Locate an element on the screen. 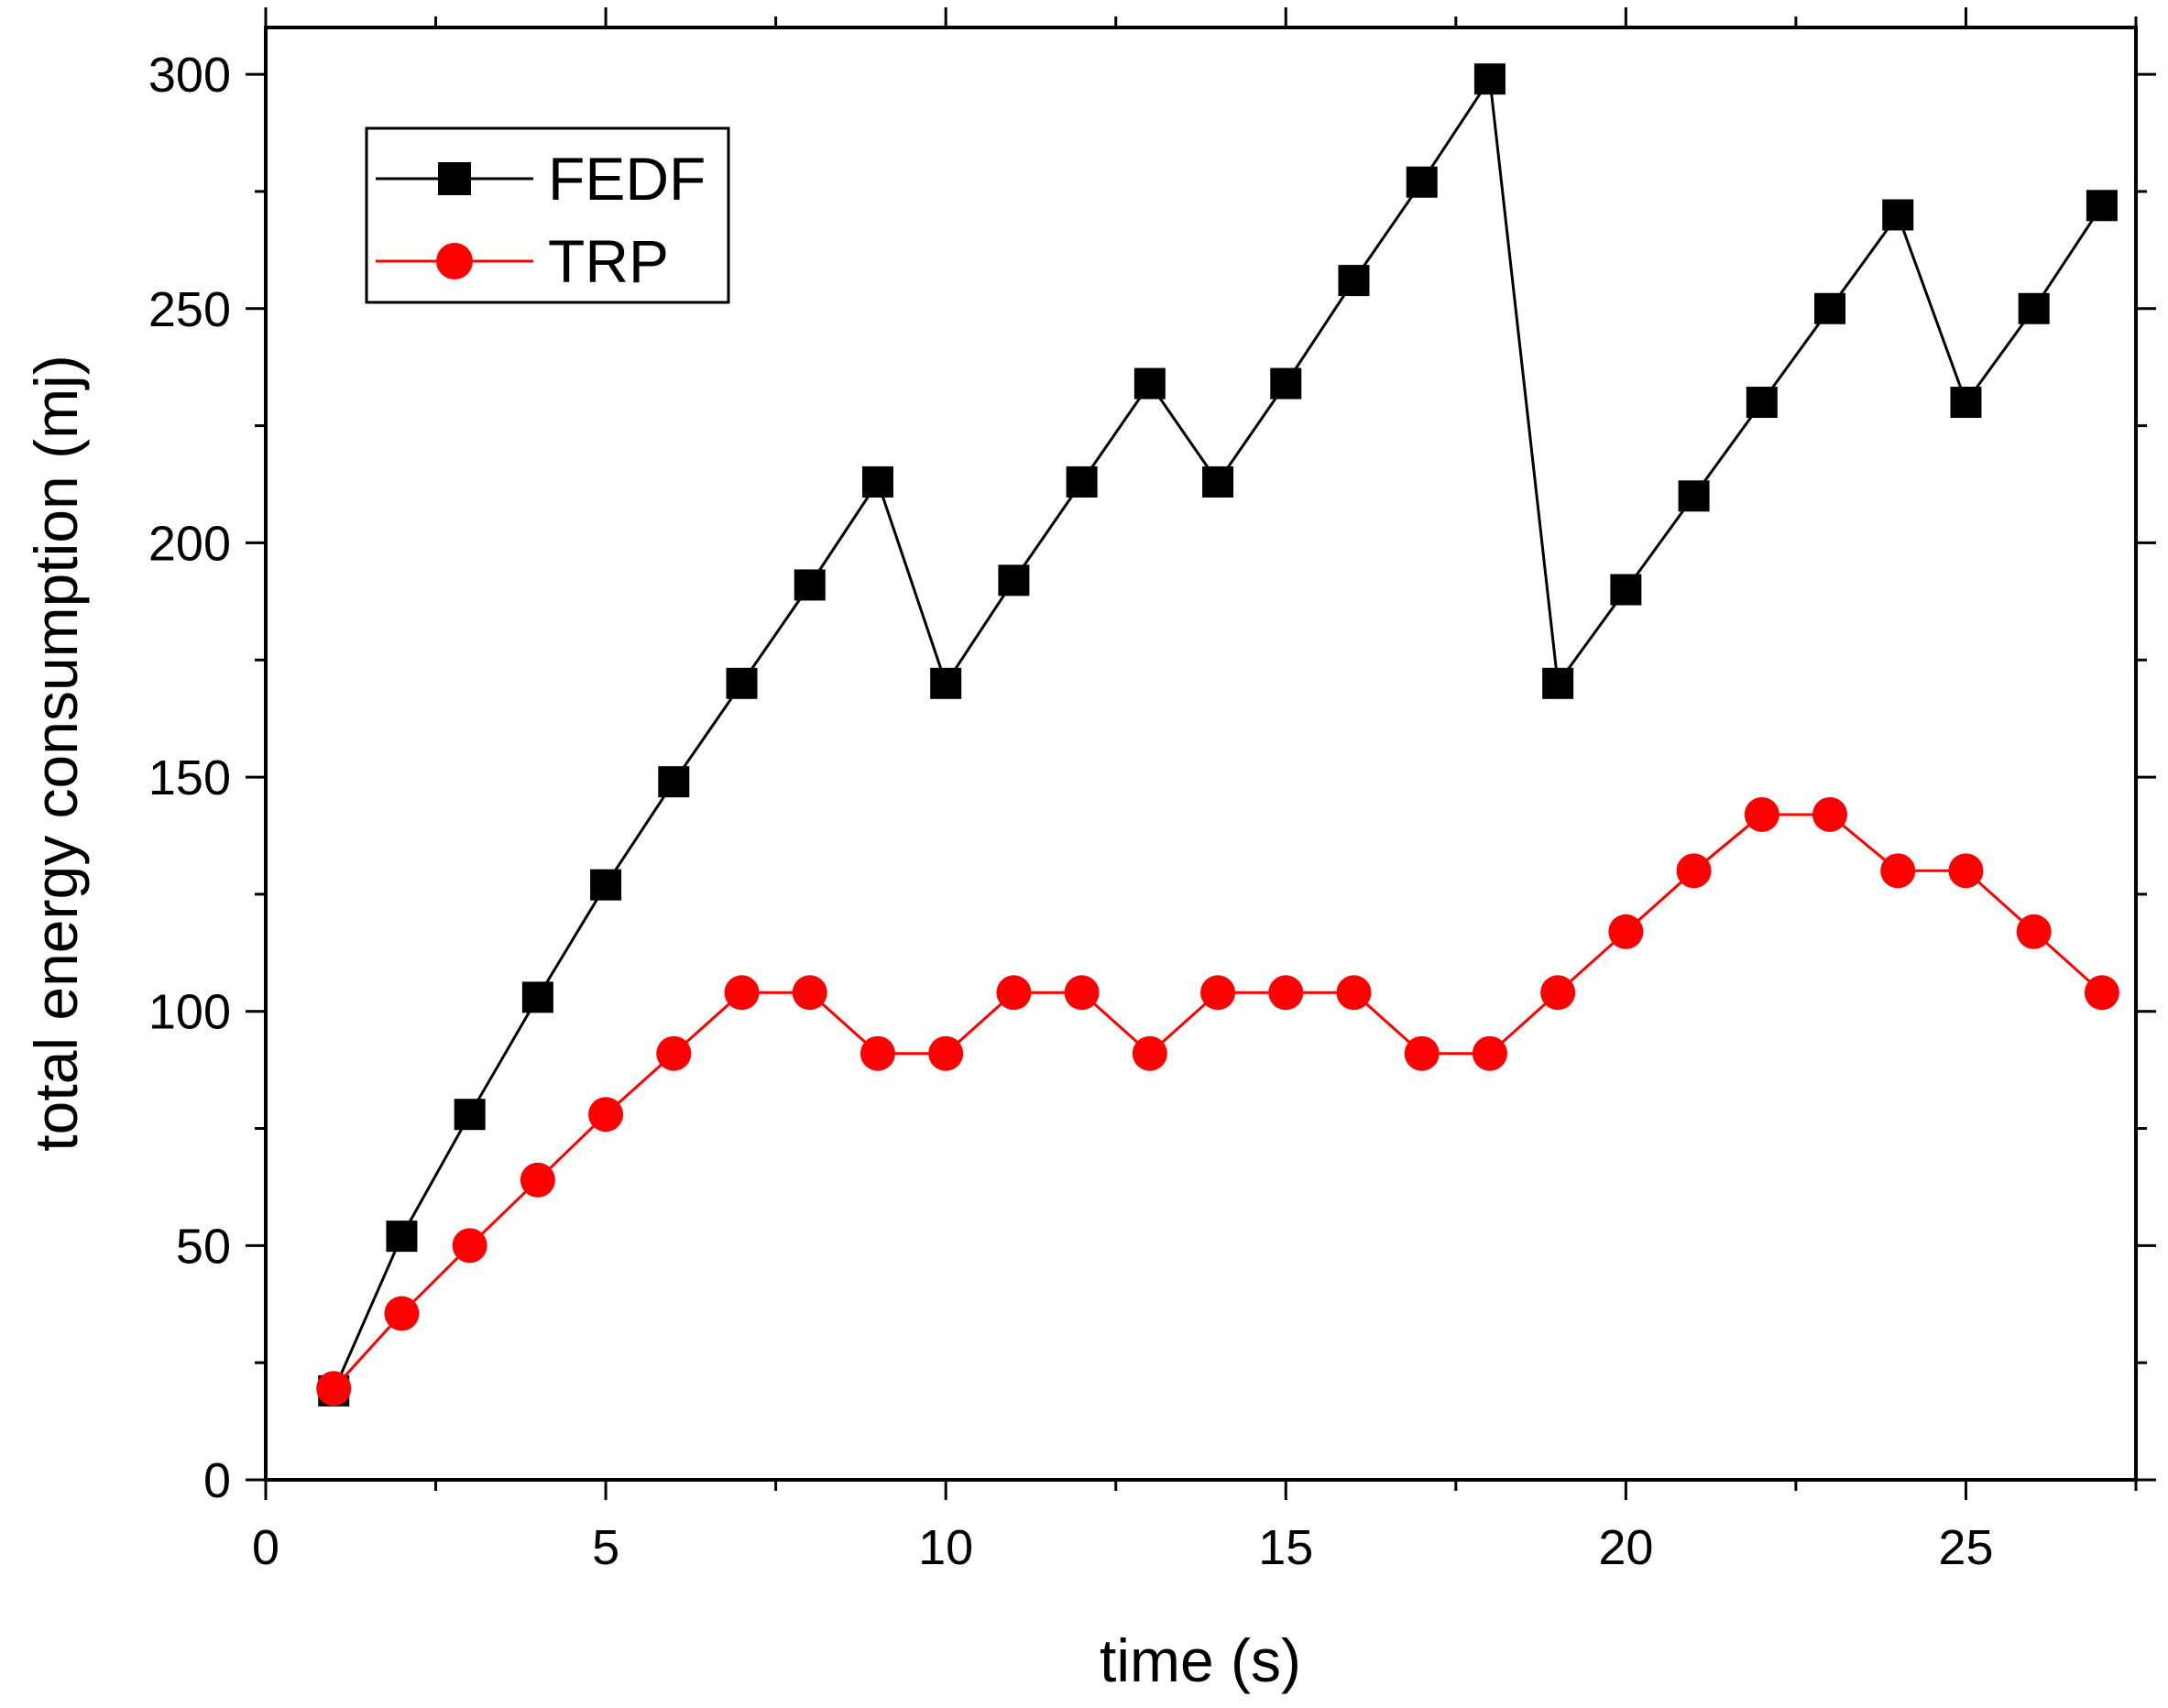  legend-box is located at coordinates (547, 215).